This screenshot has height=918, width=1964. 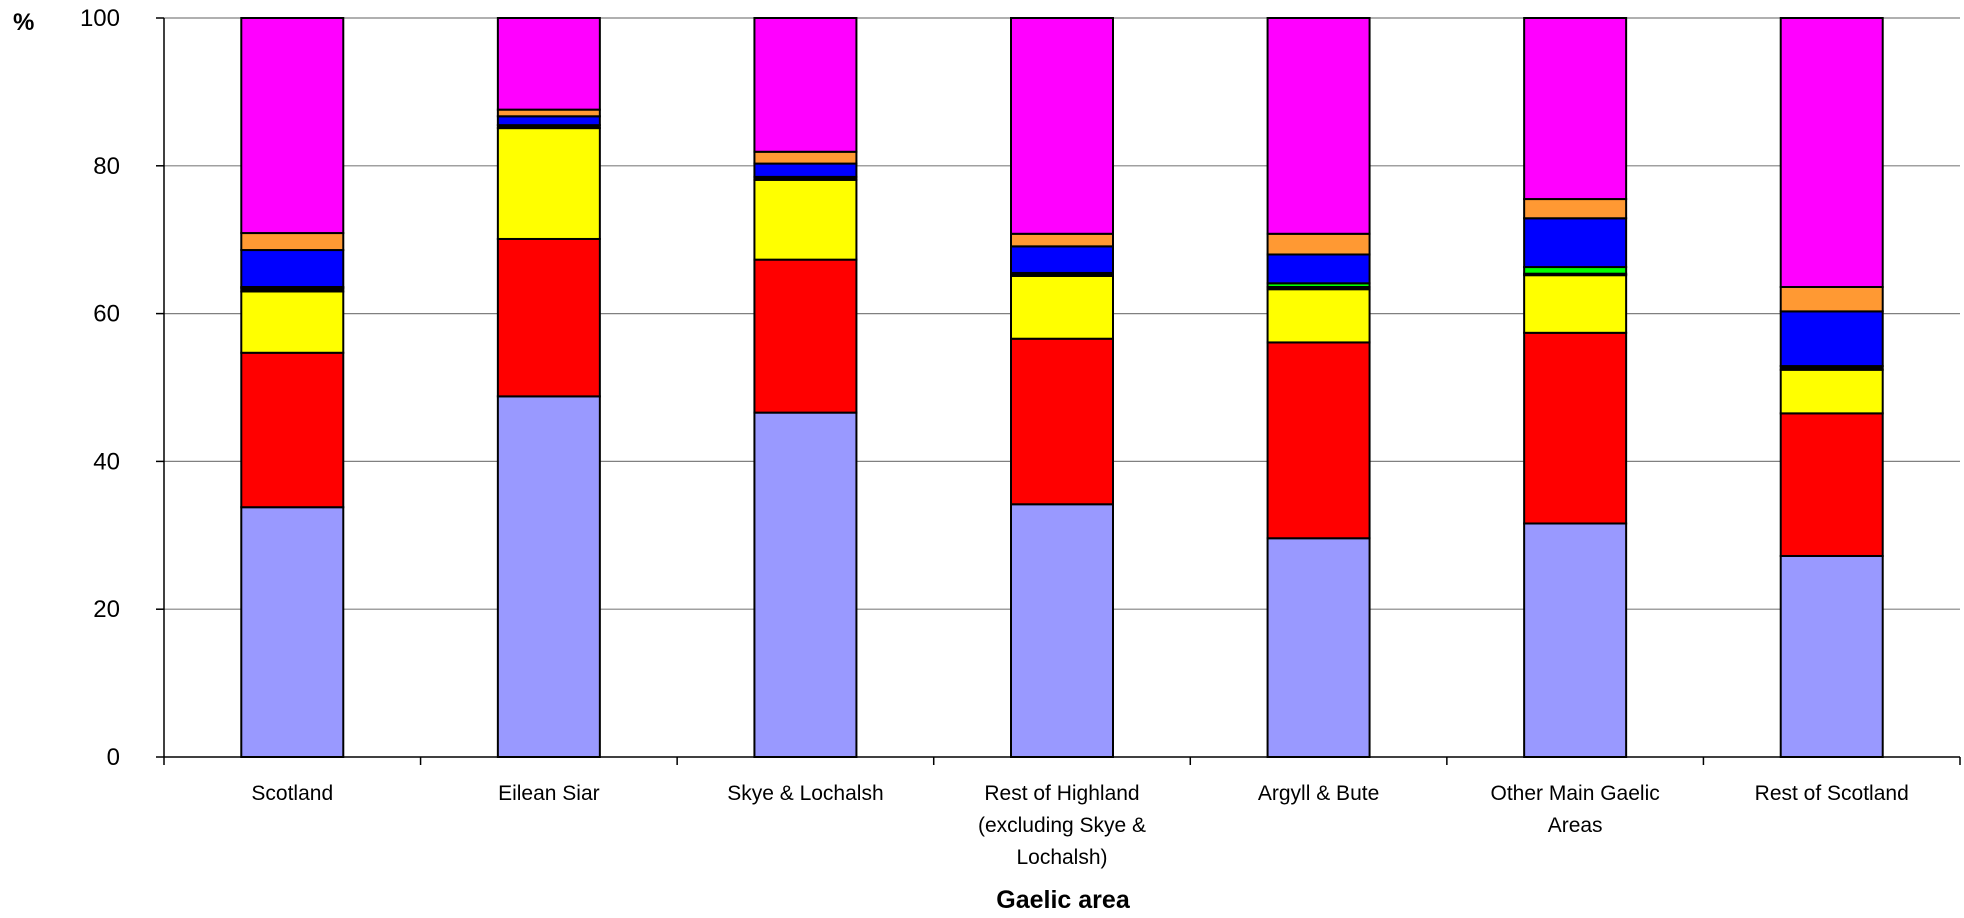 What do you see at coordinates (1063, 900) in the screenshot?
I see `x-axis-title: Gaelic area` at bounding box center [1063, 900].